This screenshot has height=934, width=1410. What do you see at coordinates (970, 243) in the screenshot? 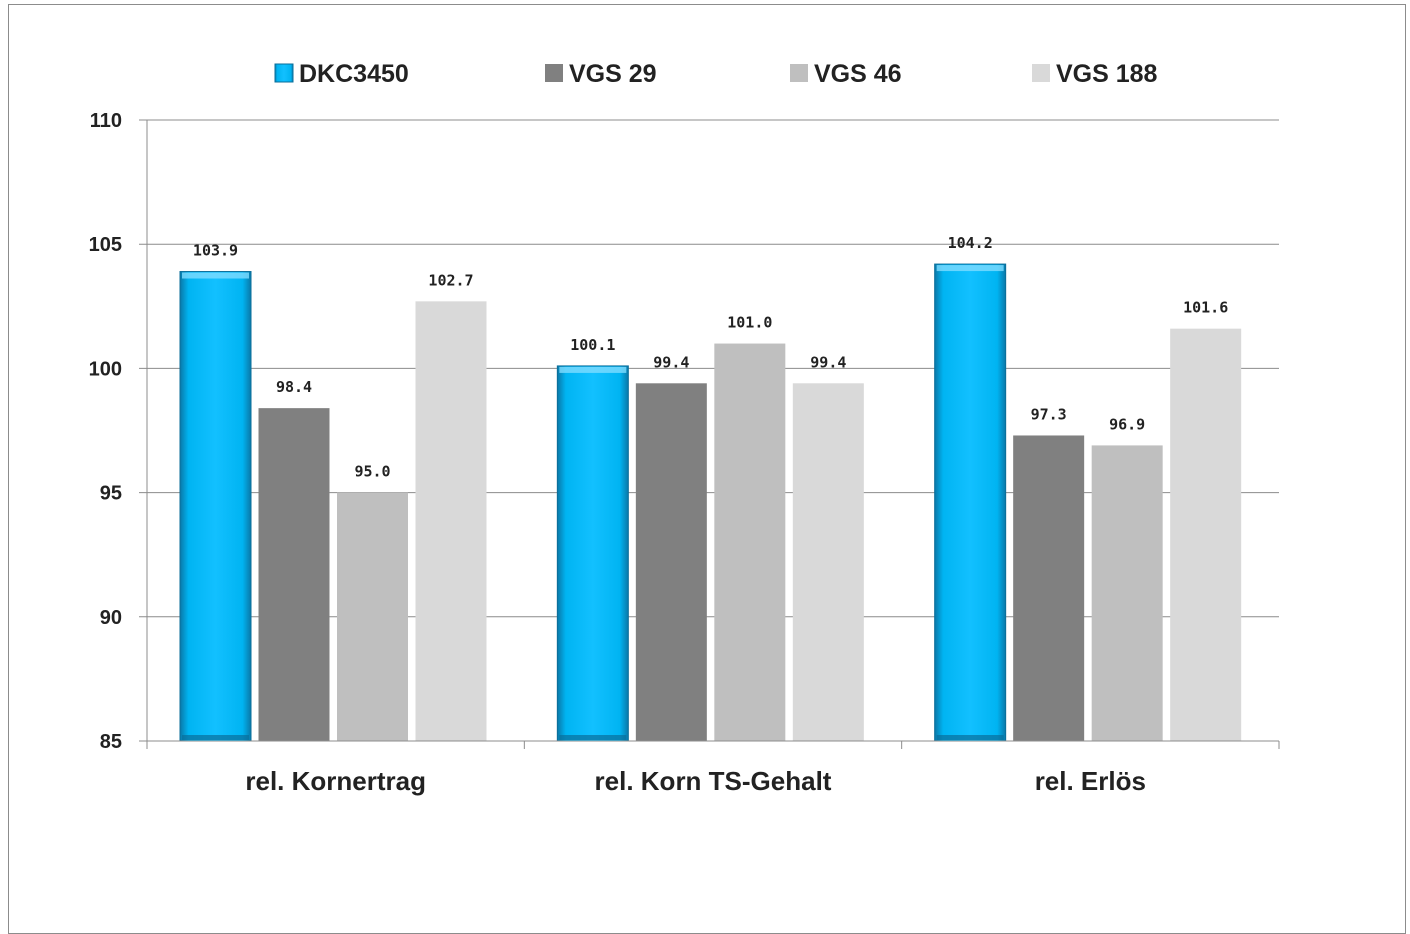
I see `data-label: 104.2` at bounding box center [970, 243].